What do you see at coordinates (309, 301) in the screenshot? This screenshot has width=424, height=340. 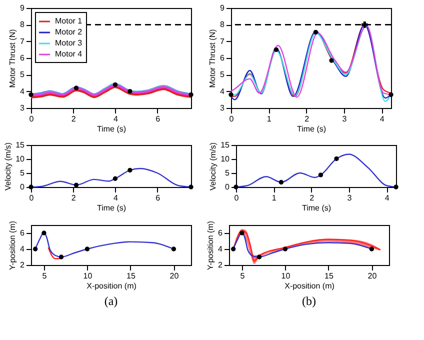 I see `text: (b)` at bounding box center [309, 301].